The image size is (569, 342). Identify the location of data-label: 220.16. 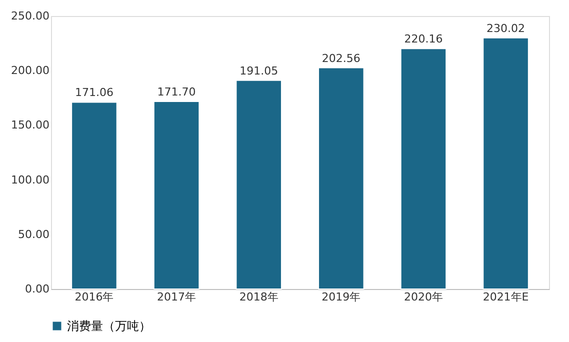
(423, 39).